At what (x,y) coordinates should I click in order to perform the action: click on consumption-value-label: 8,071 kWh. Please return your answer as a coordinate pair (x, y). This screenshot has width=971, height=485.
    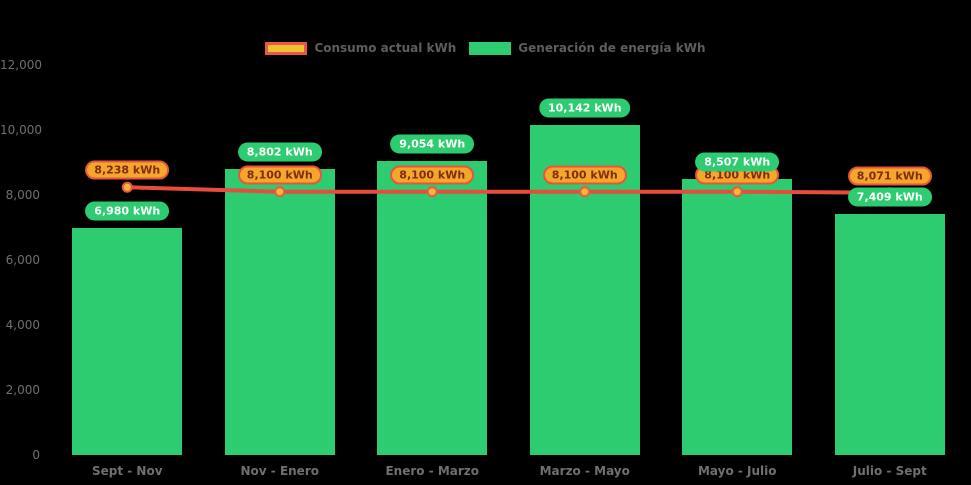
    Looking at the image, I should click on (889, 176).